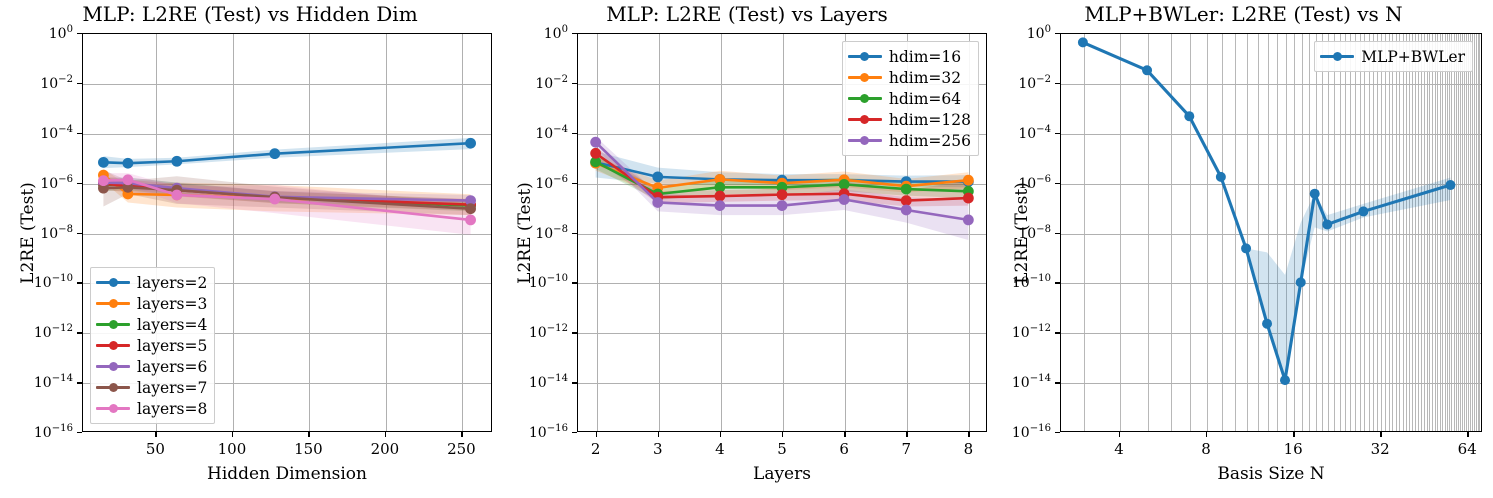  What do you see at coordinates (308, 449) in the screenshot?
I see `x-tick-label: 150` at bounding box center [308, 449].